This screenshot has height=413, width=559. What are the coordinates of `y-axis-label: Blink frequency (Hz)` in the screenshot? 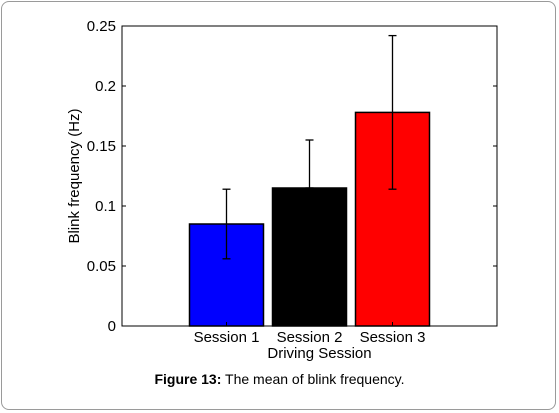 It's located at (74, 175).